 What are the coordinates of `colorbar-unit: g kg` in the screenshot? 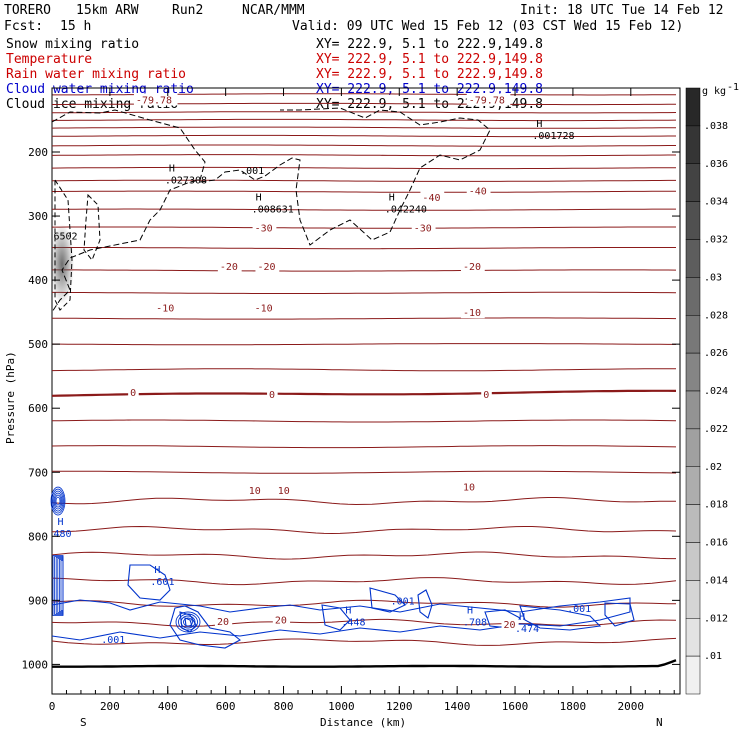 It's located at (714, 91).